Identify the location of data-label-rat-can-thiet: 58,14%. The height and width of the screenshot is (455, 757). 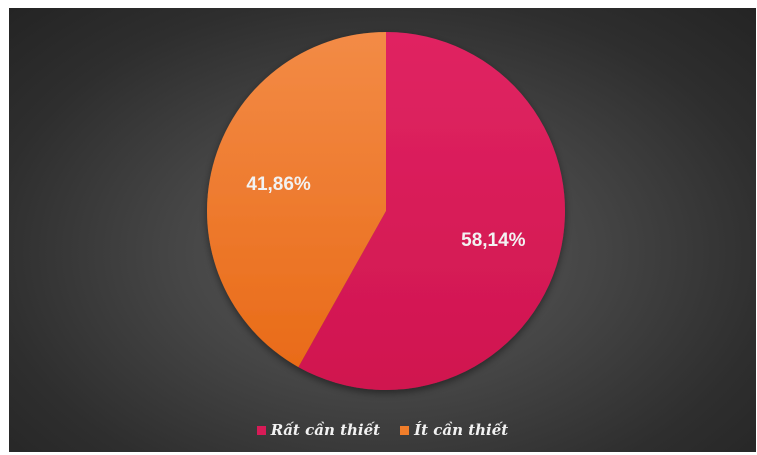
(493, 240).